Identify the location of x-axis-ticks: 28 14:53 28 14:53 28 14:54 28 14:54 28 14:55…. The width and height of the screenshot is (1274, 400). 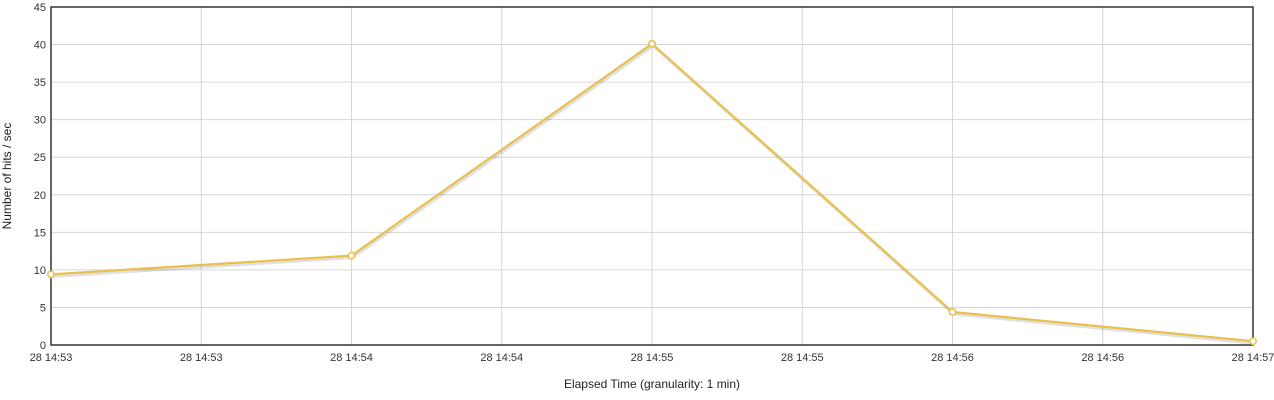
(652, 358).